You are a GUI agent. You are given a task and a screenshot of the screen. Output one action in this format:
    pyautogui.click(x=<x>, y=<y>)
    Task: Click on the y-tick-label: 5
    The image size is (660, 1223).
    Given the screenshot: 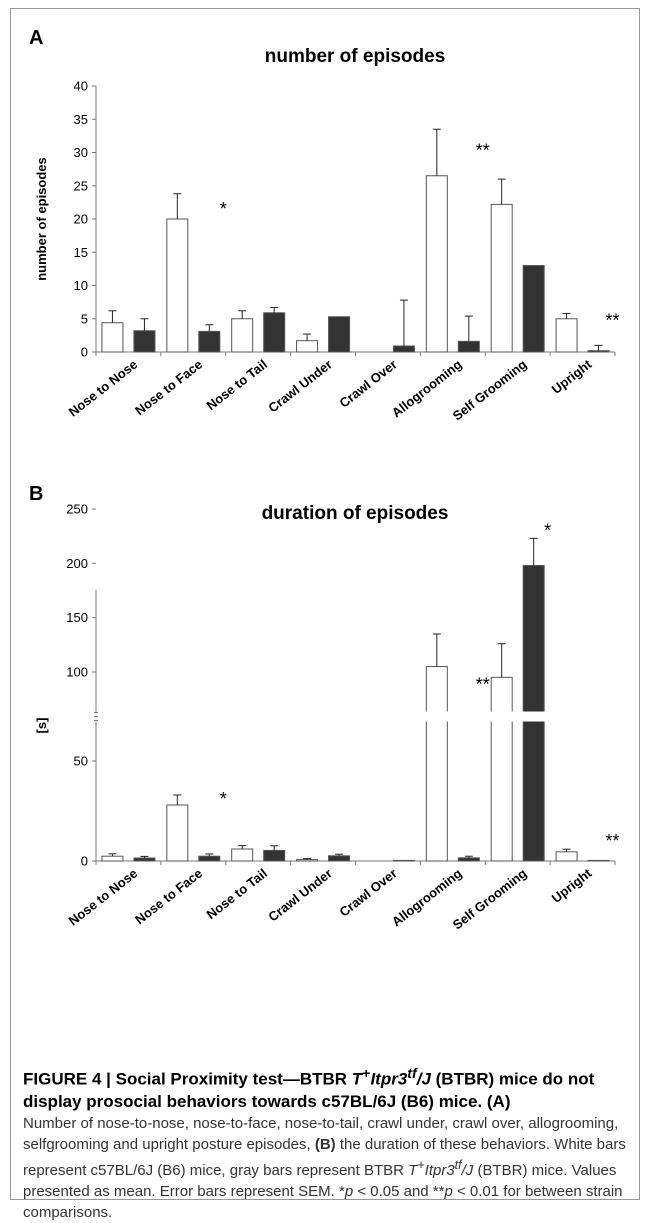 What is the action you would take?
    pyautogui.click(x=84, y=318)
    